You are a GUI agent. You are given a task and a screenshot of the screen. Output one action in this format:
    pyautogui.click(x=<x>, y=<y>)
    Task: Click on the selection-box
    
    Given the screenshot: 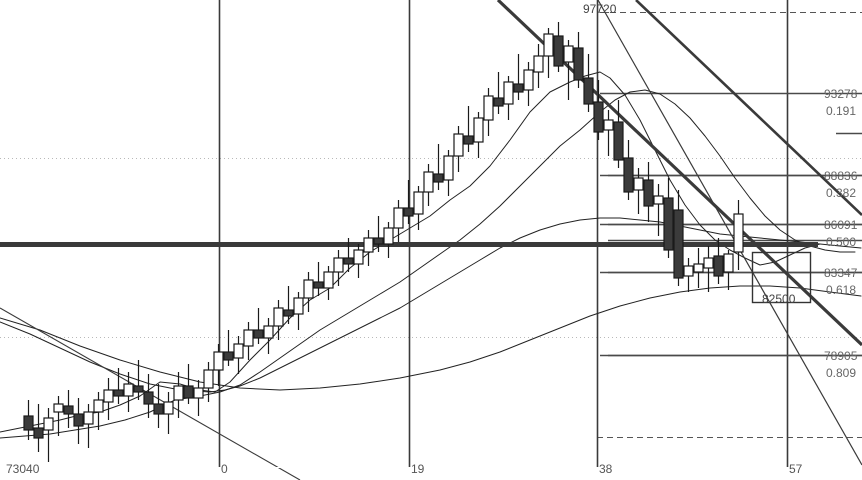 What is the action you would take?
    pyautogui.click(x=781, y=277)
    